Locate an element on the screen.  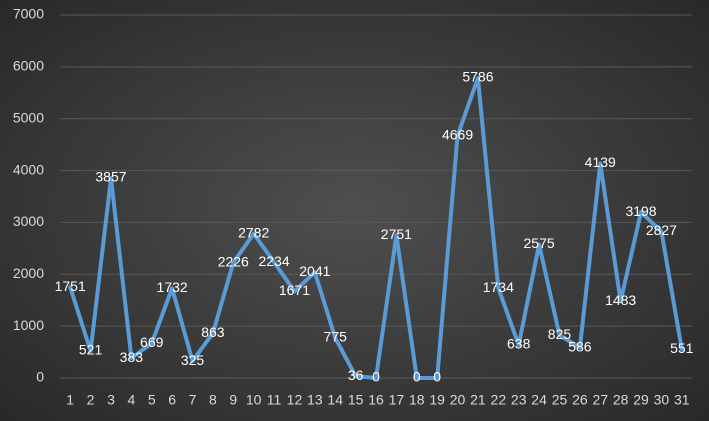
x-tick-label: 17 is located at coordinates (397, 400).